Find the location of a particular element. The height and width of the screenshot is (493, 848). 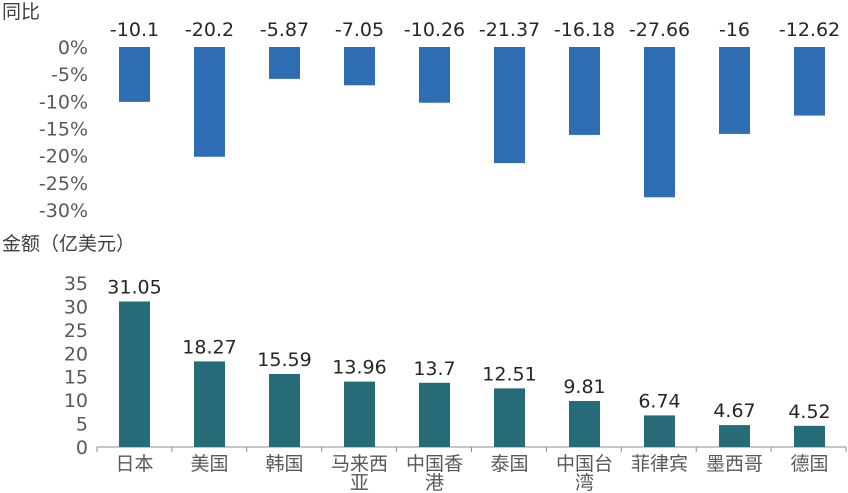

bottom-ytick-label: 15 is located at coordinates (76, 378).